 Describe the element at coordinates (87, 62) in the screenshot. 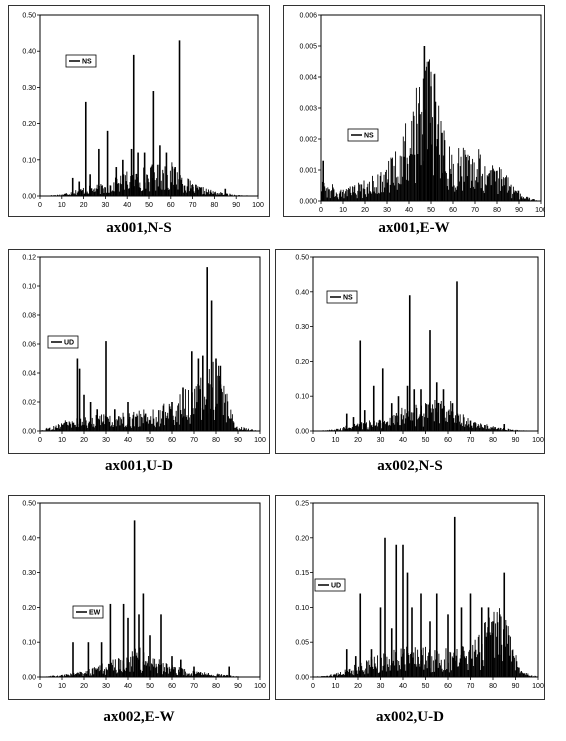

I see `legend-label: NS` at that location.